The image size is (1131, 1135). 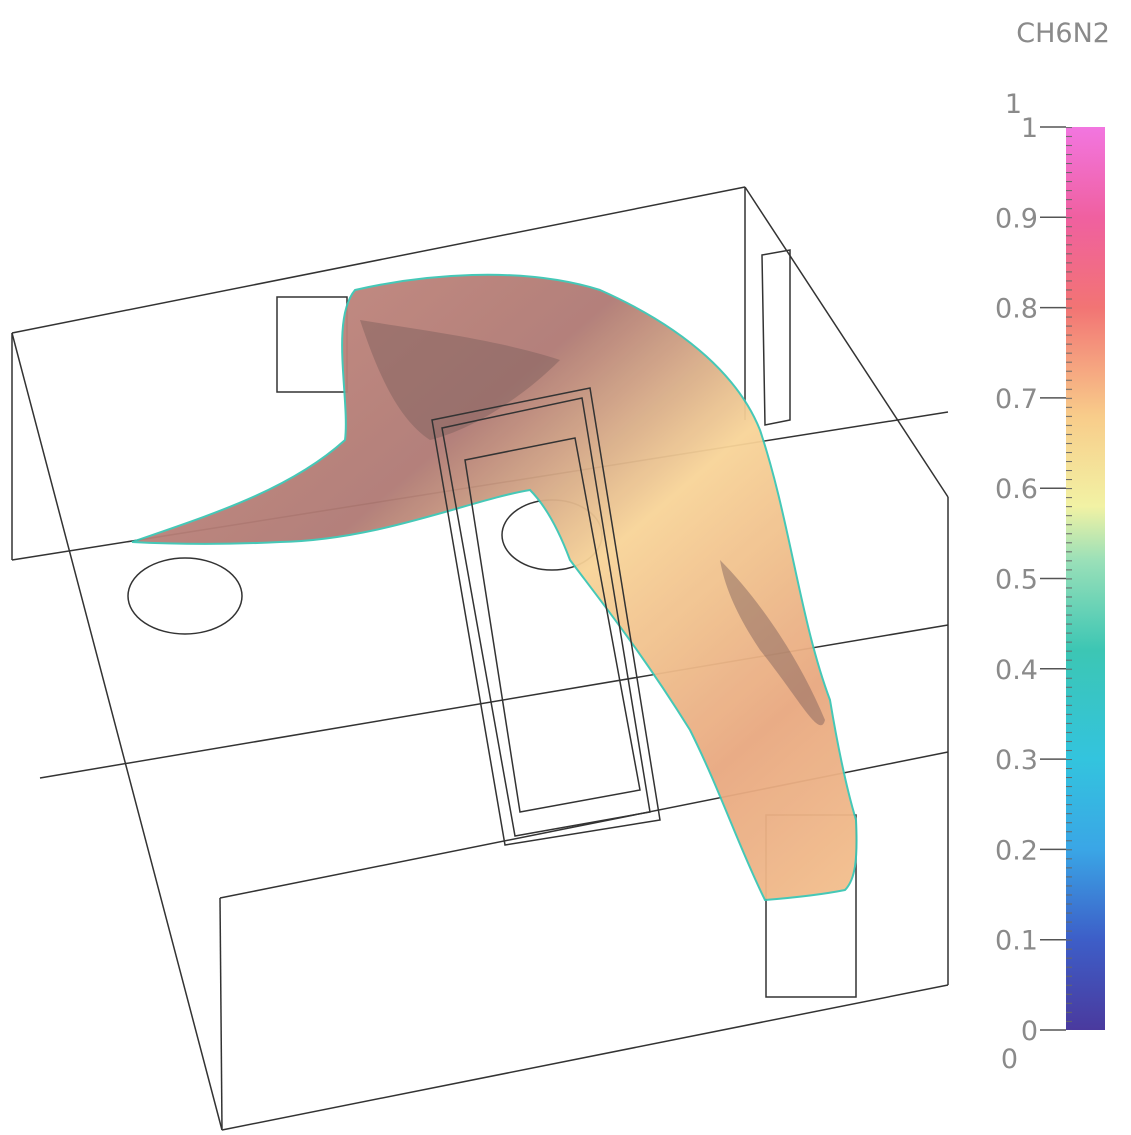 I want to click on tick-label: 1, so click(x=1029, y=128).